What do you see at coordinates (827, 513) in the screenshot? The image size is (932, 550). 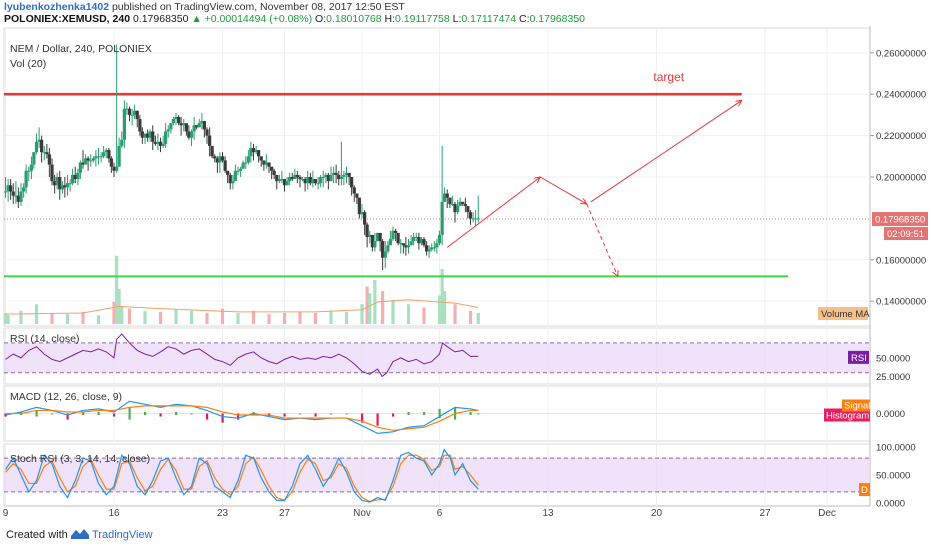 I see `x-tick-label: Dec` at bounding box center [827, 513].